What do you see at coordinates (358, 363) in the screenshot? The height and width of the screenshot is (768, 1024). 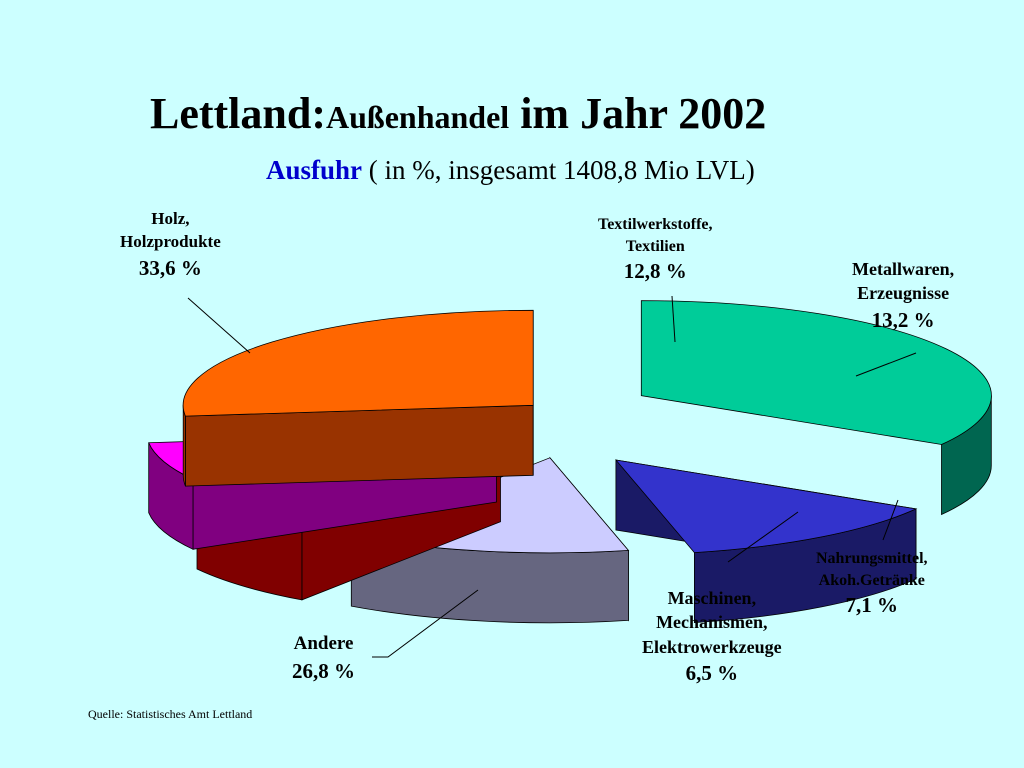 I see `slice-andere-top` at bounding box center [358, 363].